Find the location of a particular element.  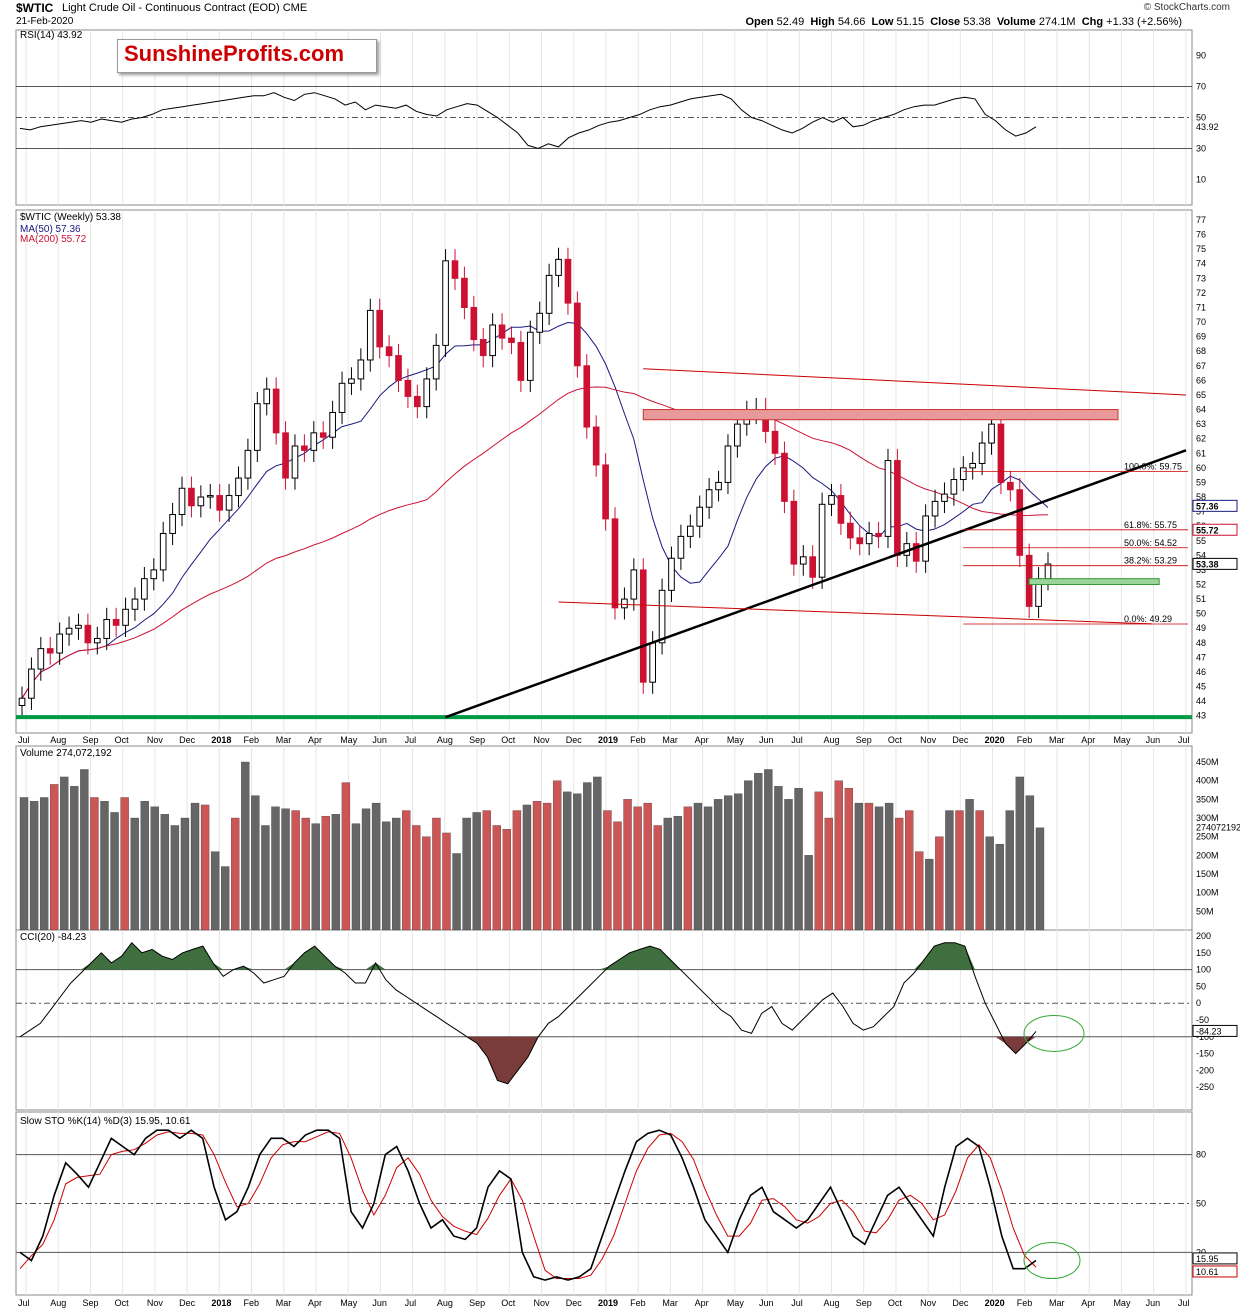

price-tick-label: 63 is located at coordinates (1201, 424).